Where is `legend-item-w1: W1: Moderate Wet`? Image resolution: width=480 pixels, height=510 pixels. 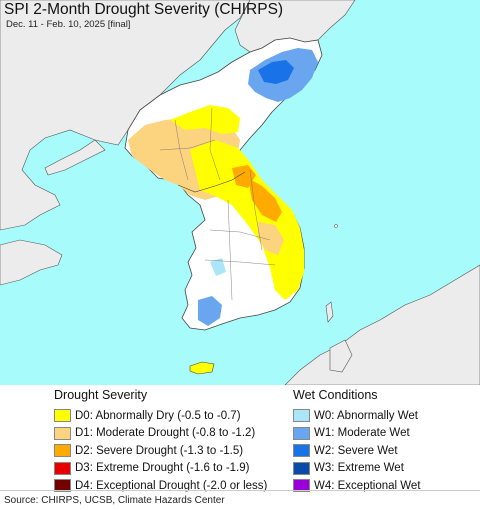
legend-item-w1: W1: Moderate Wet is located at coordinates (357, 434).